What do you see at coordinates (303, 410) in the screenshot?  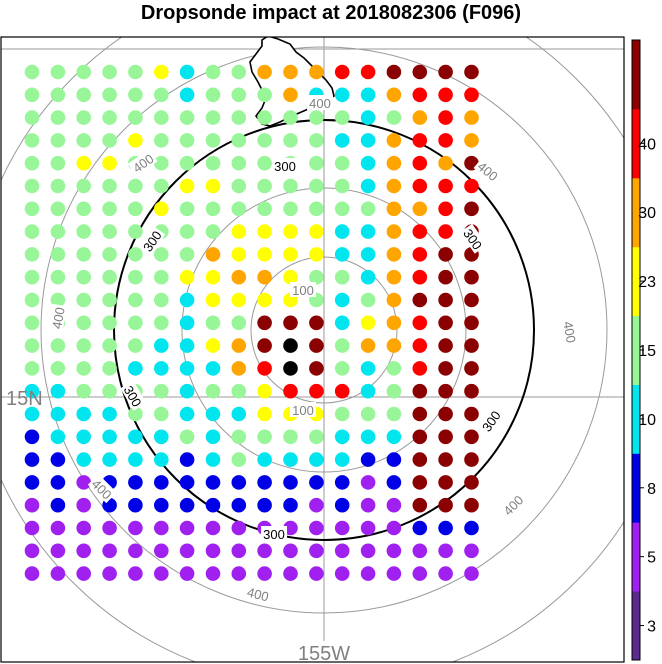 I see `ring-label: 100` at bounding box center [303, 410].